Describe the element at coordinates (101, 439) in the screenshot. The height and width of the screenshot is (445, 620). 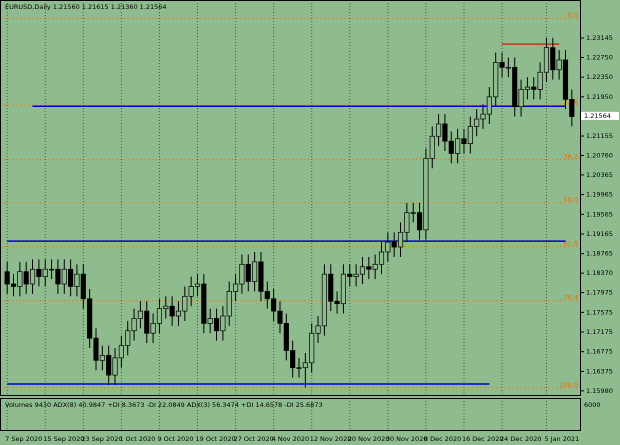
I see `x-tick-label: 23 Sep 2020` at that location.